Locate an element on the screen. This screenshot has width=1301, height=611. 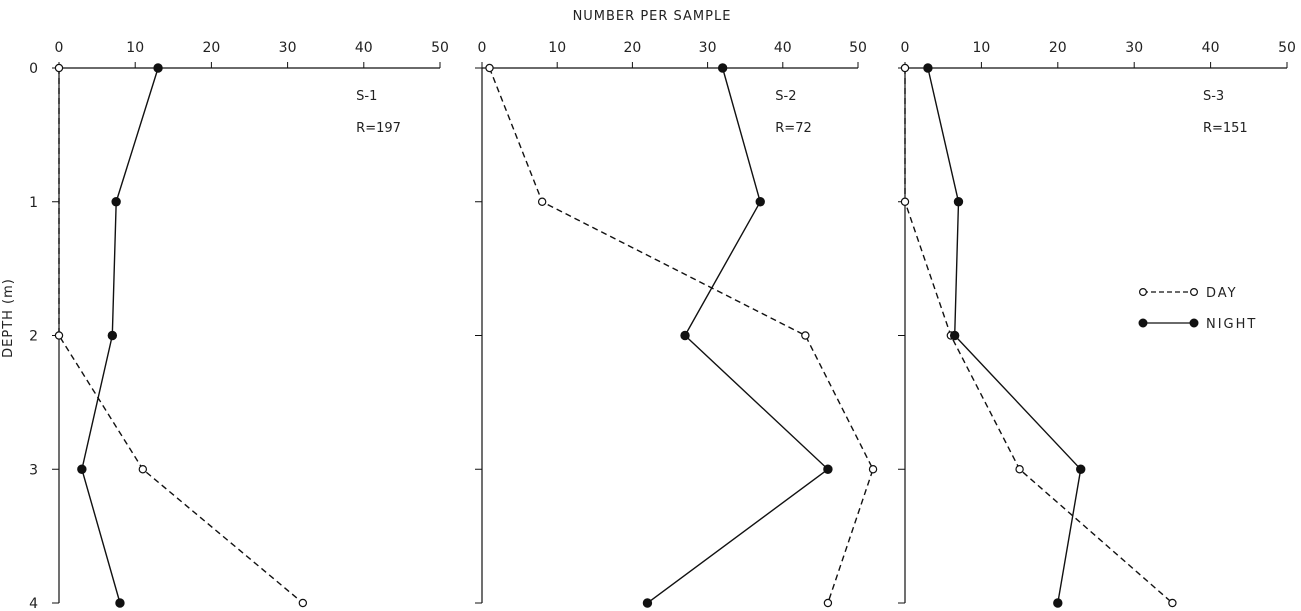
legend-night-label: NIGHT is located at coordinates (1231, 324).